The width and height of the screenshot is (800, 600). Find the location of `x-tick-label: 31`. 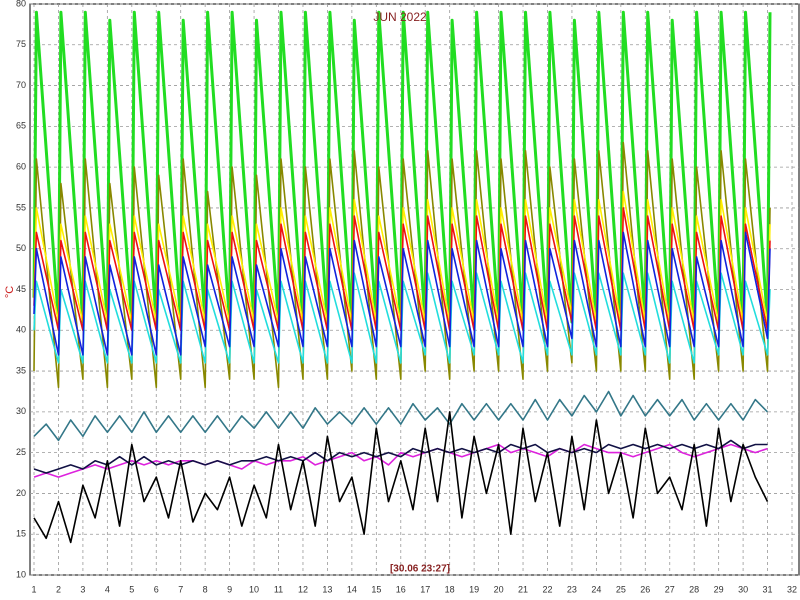

x-tick-label: 31 is located at coordinates (768, 589).